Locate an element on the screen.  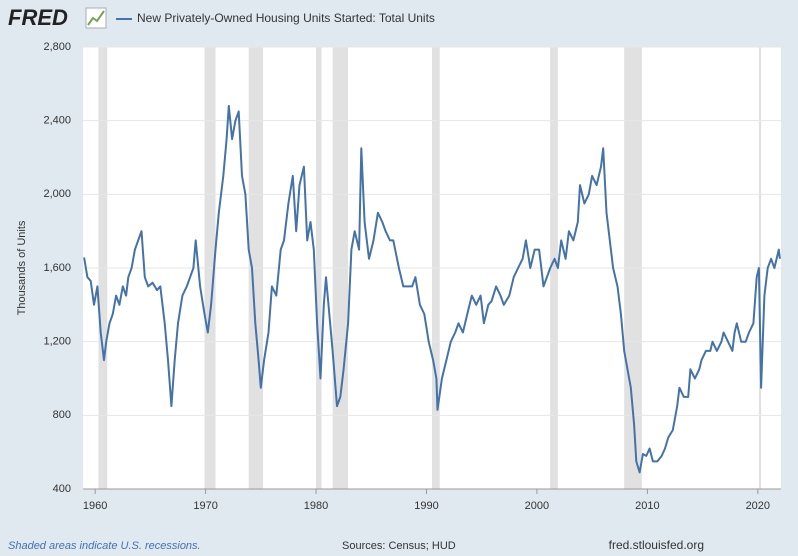
y-tick-label: 1,200 is located at coordinates (57, 342).